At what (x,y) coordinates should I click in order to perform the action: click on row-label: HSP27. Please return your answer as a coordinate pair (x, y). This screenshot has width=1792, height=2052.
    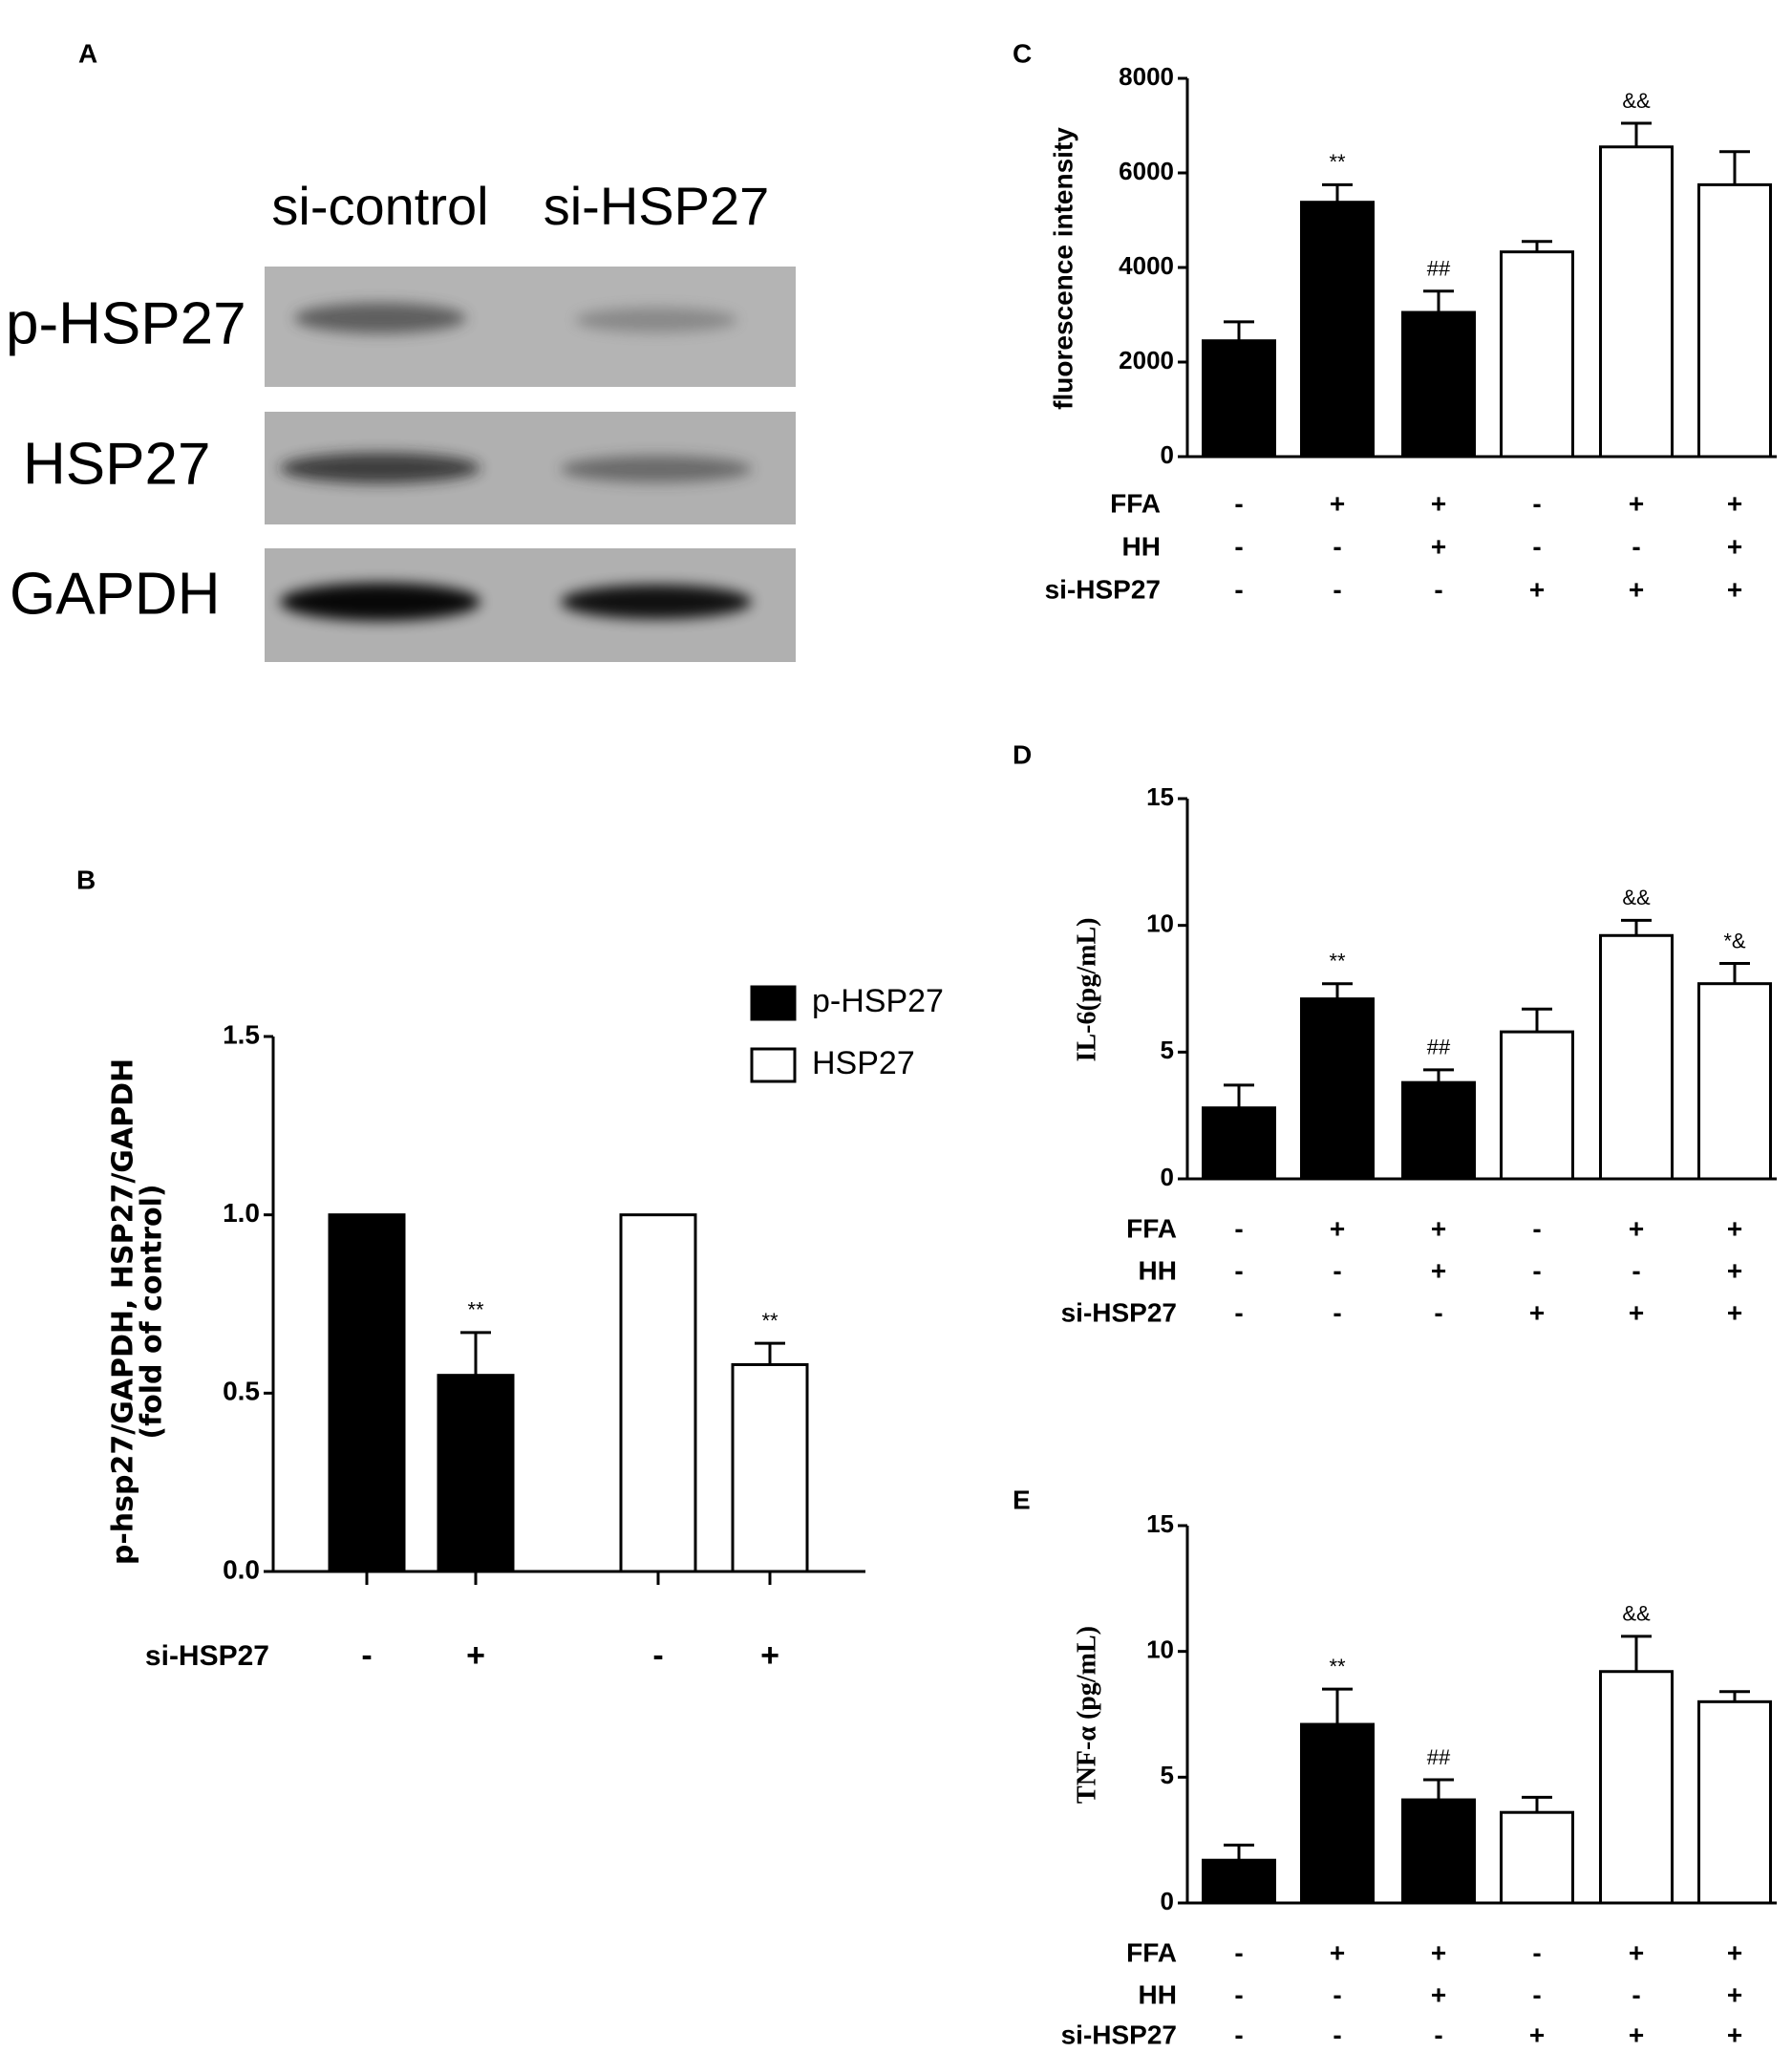
    Looking at the image, I should click on (116, 464).